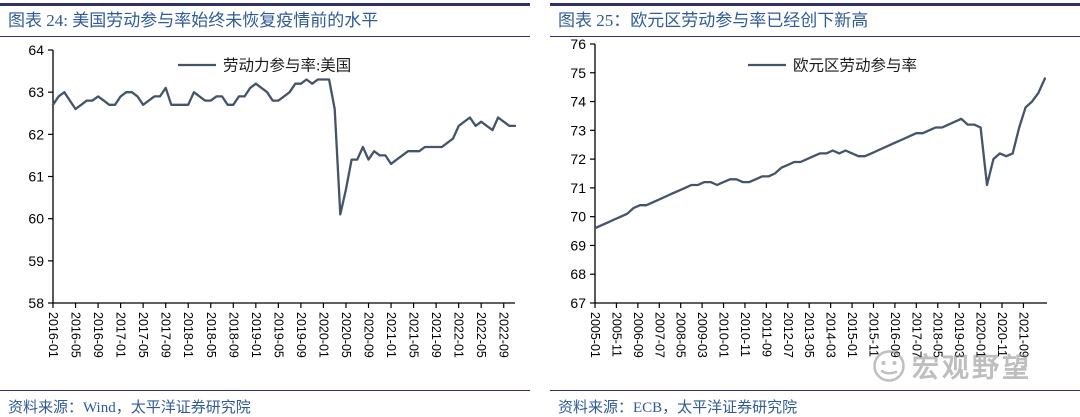  Describe the element at coordinates (36, 219) in the screenshot. I see `svg-text: 60` at that location.